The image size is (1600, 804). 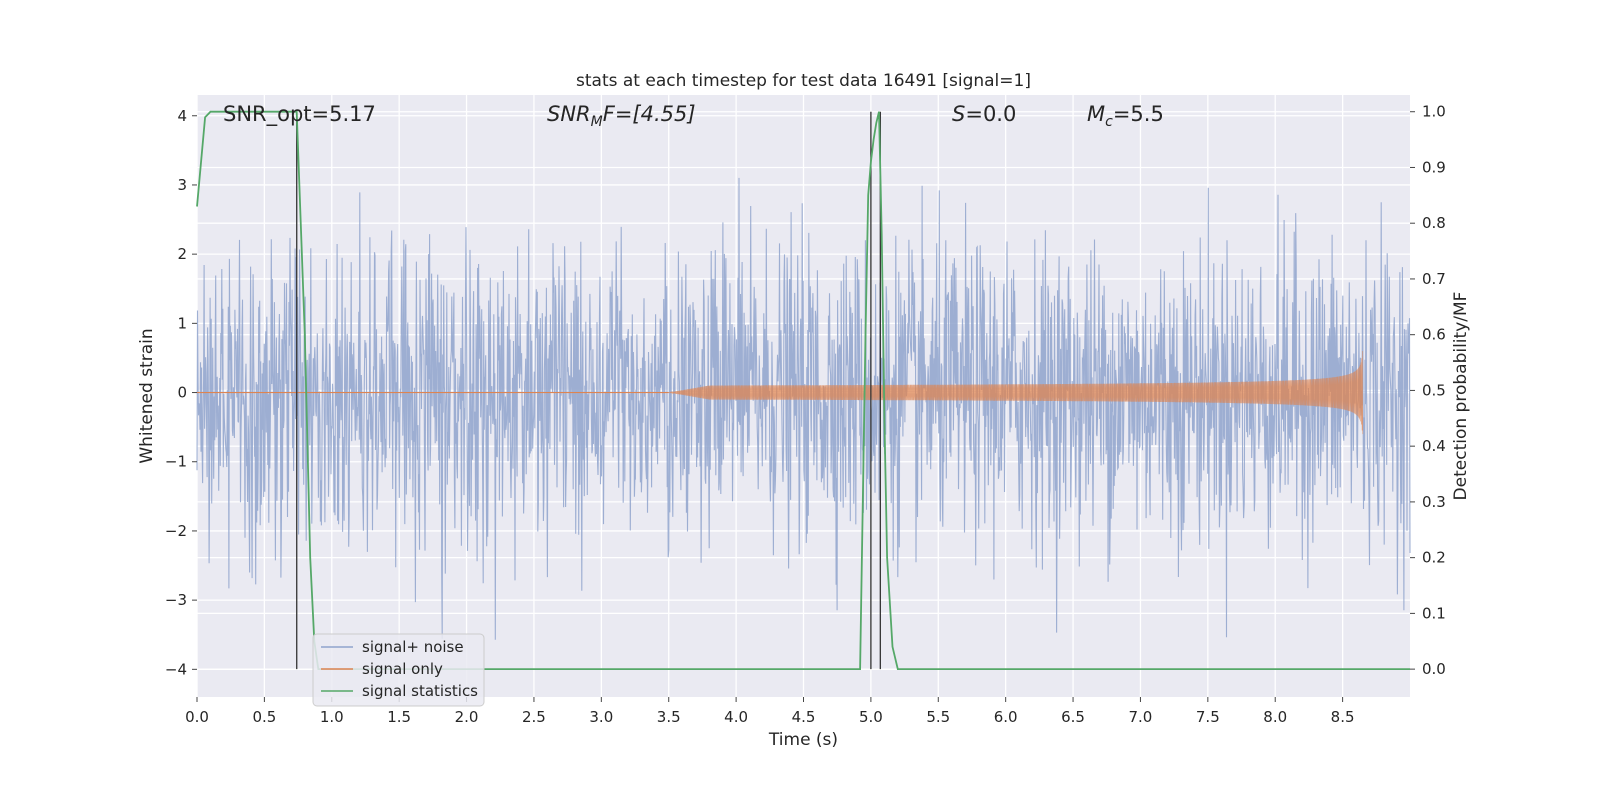 What do you see at coordinates (569, 114) in the screenshot?
I see `snr-mf-main: SNR` at bounding box center [569, 114].